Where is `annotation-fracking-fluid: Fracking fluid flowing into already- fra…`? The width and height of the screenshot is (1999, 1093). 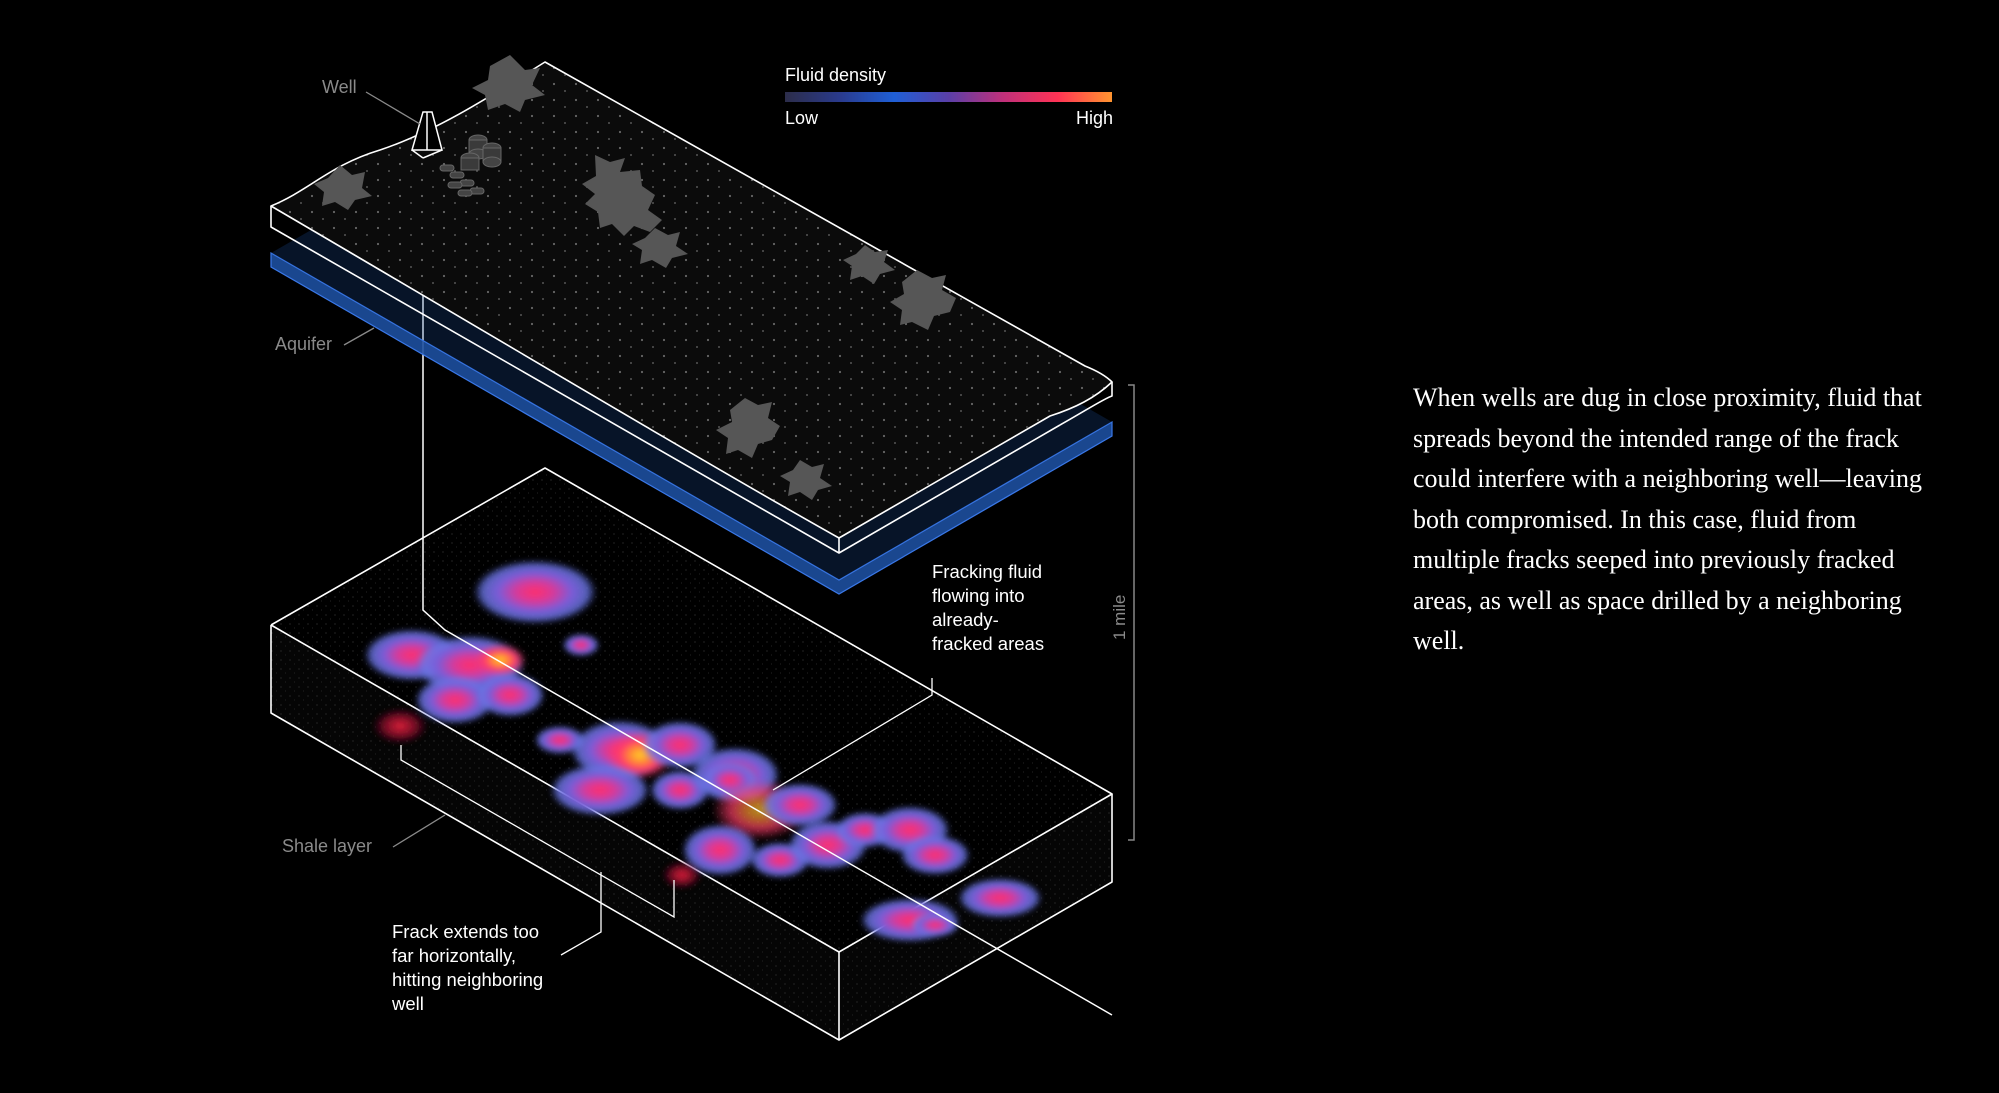
annotation-fracking-fluid: Fracking fluid flowing into already- fra… is located at coordinates (989, 607).